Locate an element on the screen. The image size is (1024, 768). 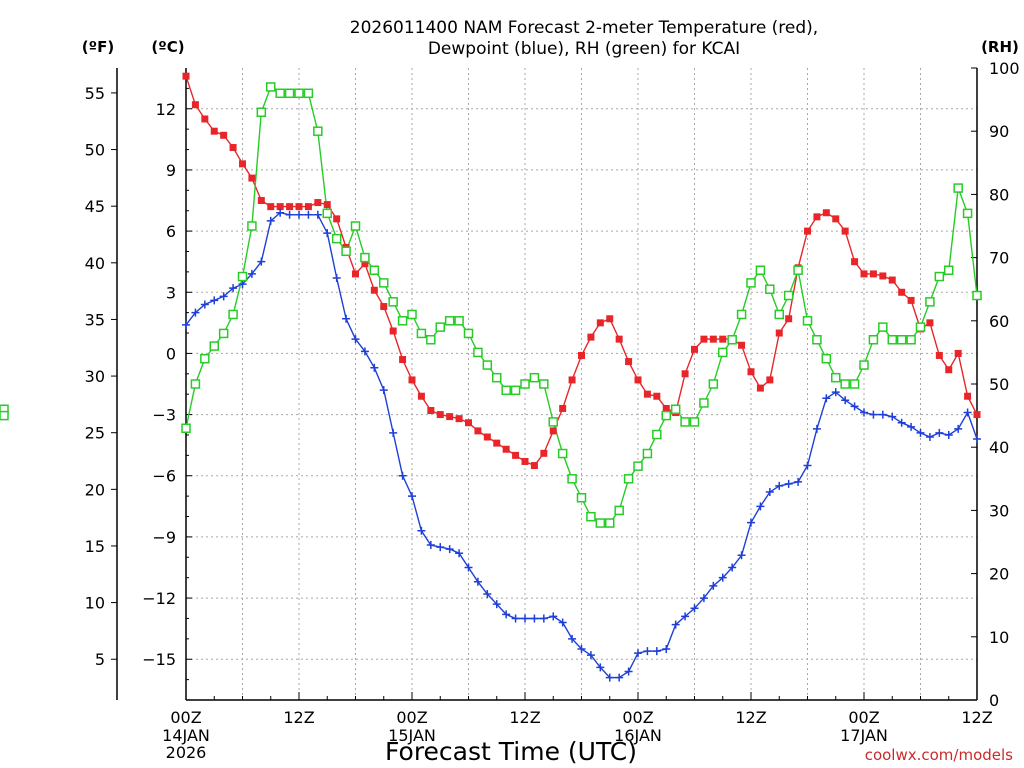
fahrenheit-tick-label: 40 is located at coordinates (95, 263).